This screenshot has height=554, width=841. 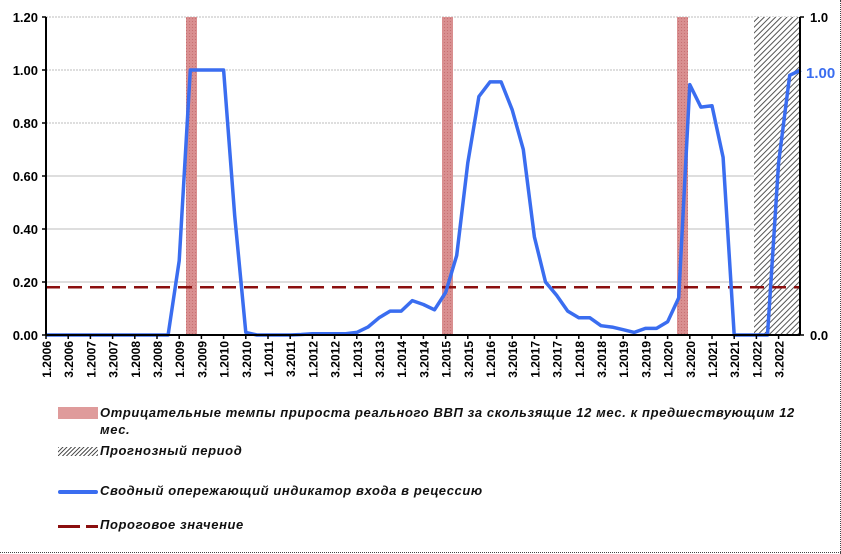 What do you see at coordinates (172, 524) in the screenshot?
I see `legend-label: Пороговое значение` at bounding box center [172, 524].